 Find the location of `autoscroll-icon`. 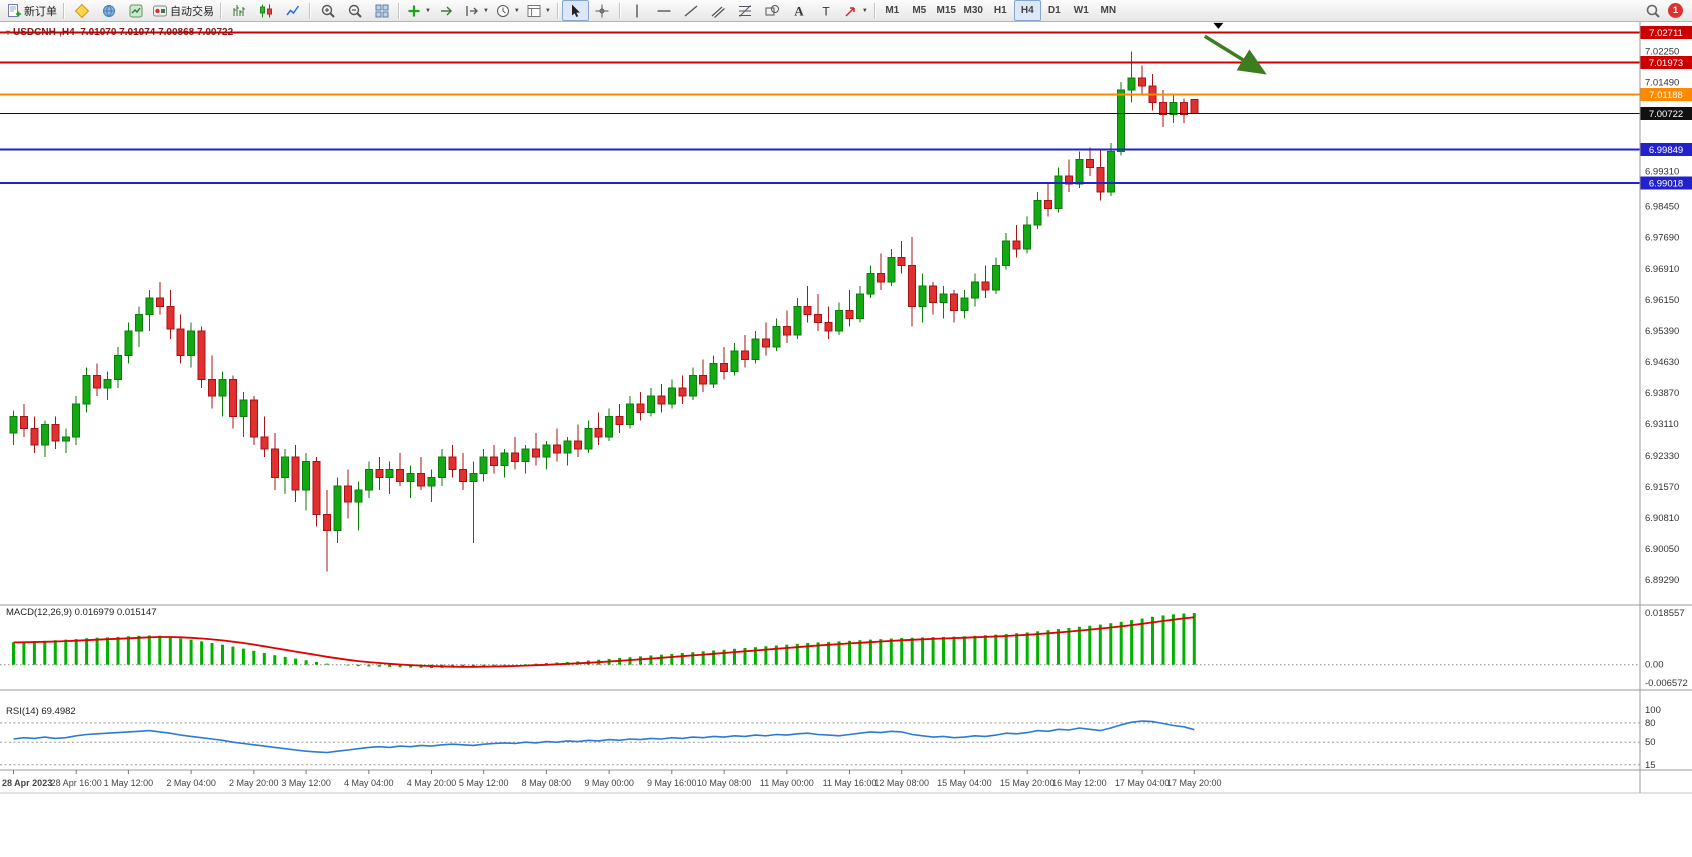

autoscroll-icon is located at coordinates (447, 10).